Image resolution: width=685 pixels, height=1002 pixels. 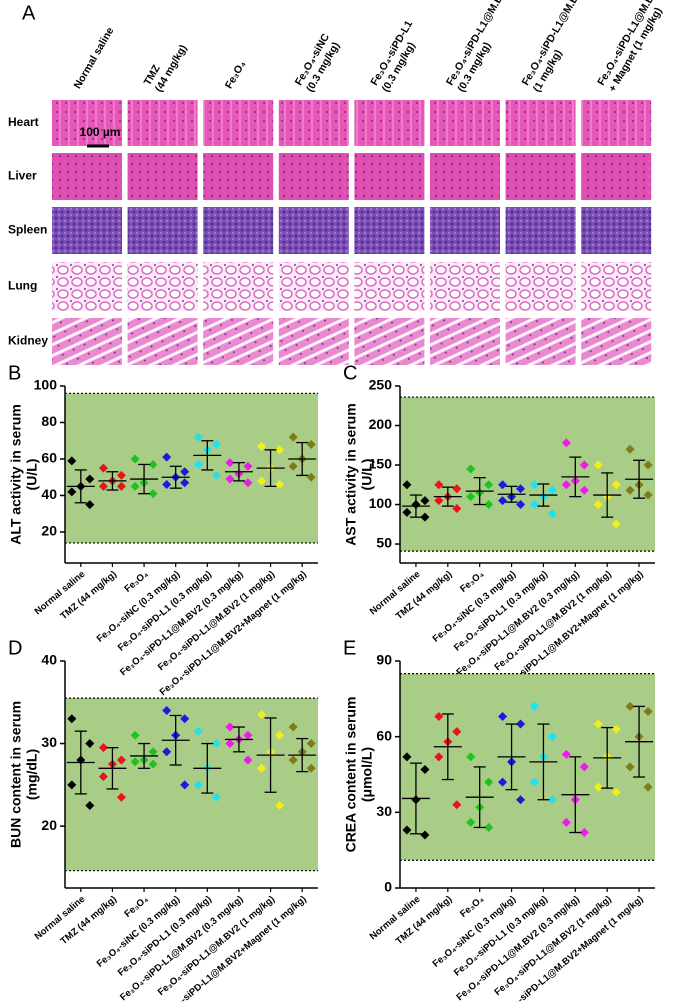 I want to click on panel-letter: B, so click(x=14, y=373).